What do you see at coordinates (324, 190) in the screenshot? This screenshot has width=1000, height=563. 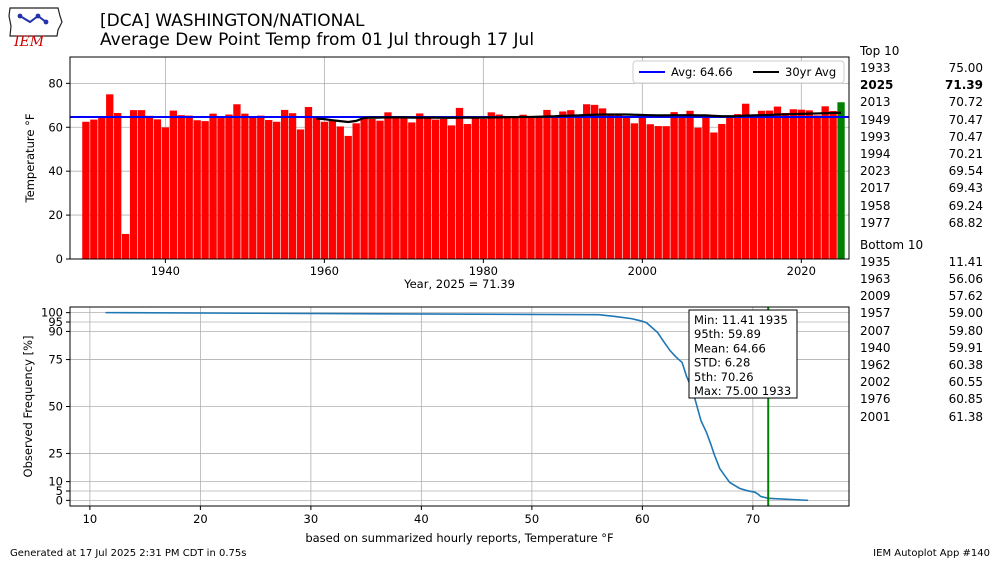 I see `bar-1960` at bounding box center [324, 190].